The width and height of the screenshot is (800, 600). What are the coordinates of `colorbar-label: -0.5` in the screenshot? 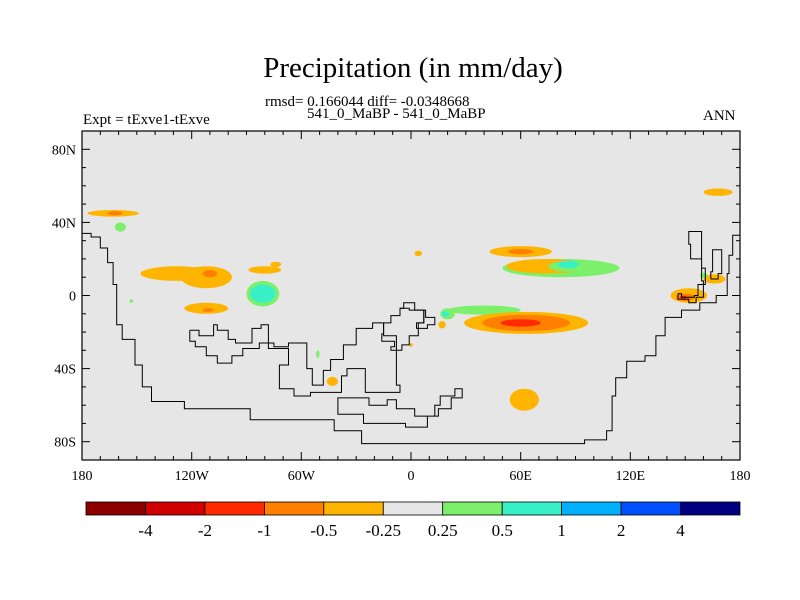 It's located at (323, 530).